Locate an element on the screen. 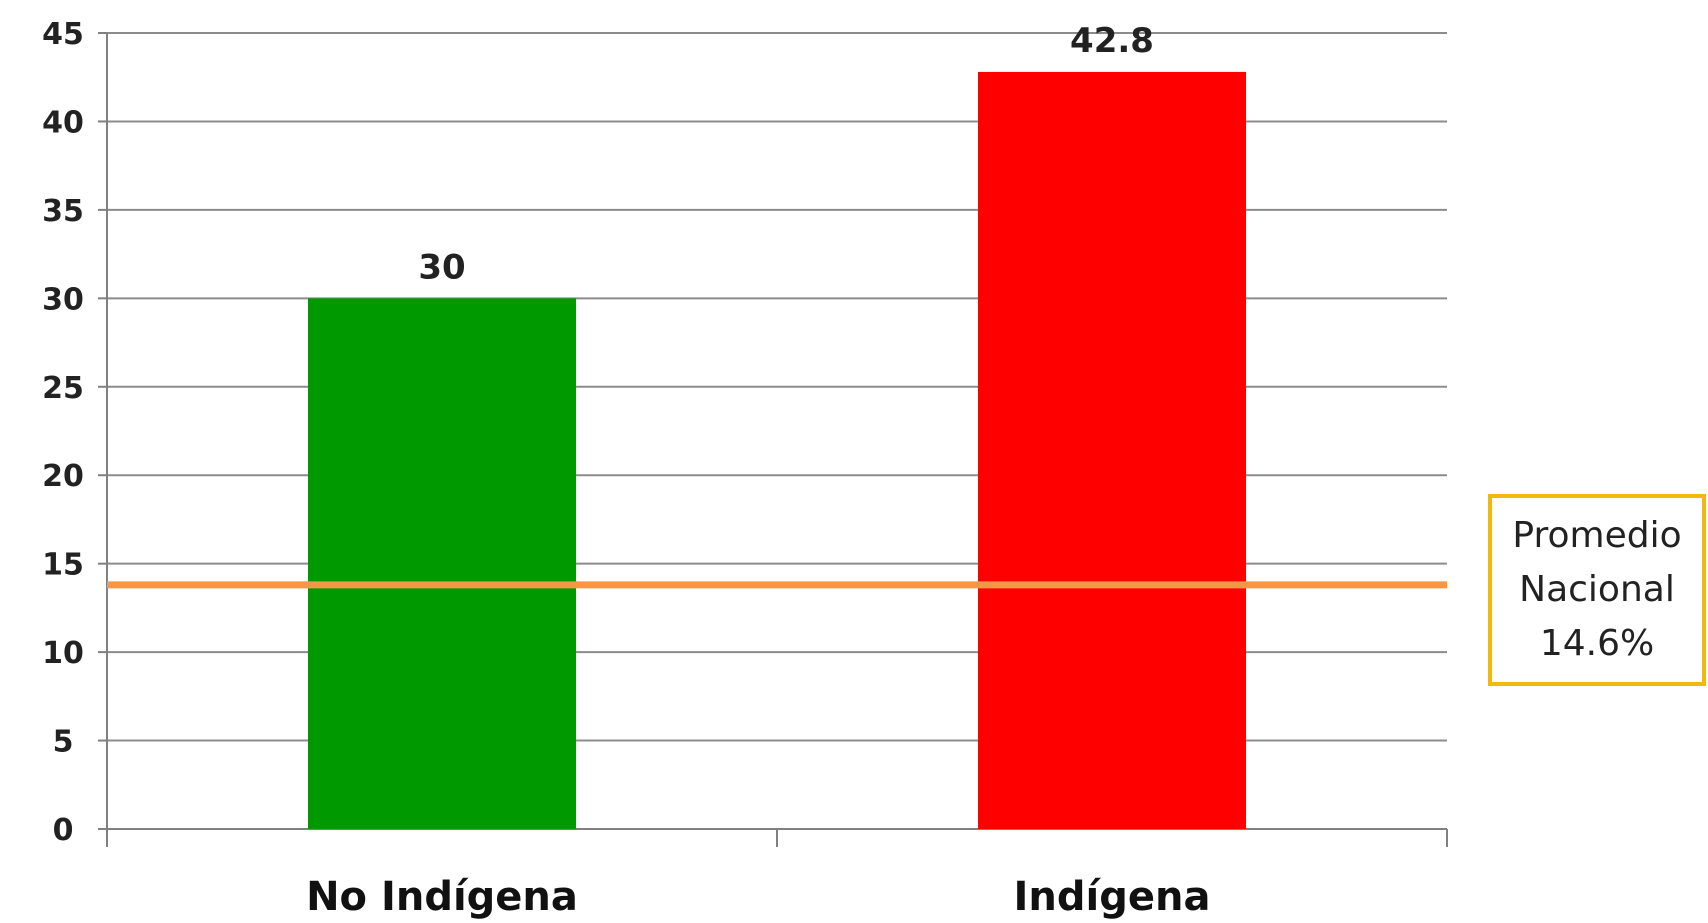 The image size is (1708, 923). y-tick-label-15: 15 is located at coordinates (63, 565).